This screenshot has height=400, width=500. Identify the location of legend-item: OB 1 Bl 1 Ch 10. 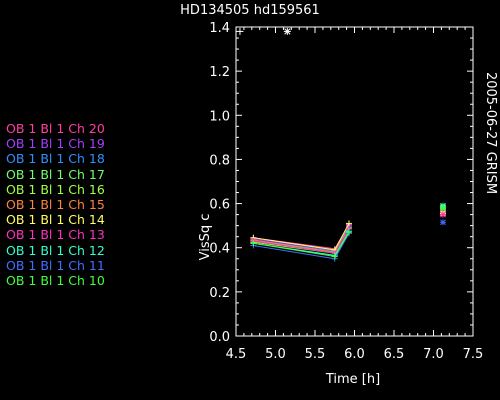
(55, 280).